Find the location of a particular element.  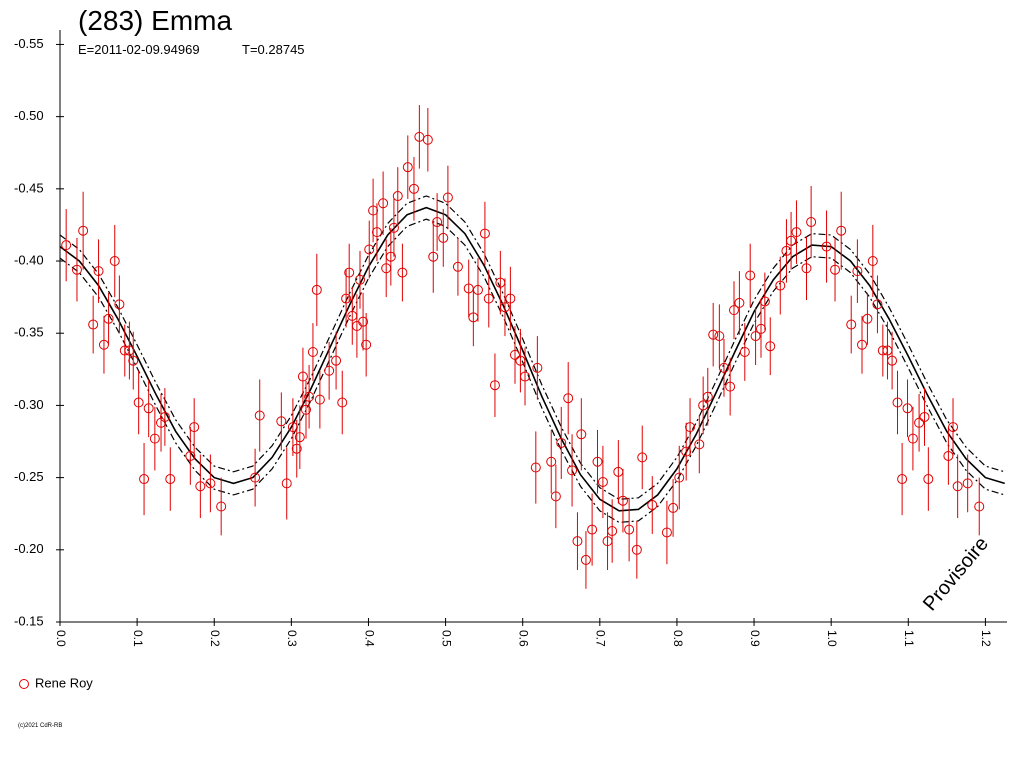

y-tick-label: -0.45 is located at coordinates (29, 187).